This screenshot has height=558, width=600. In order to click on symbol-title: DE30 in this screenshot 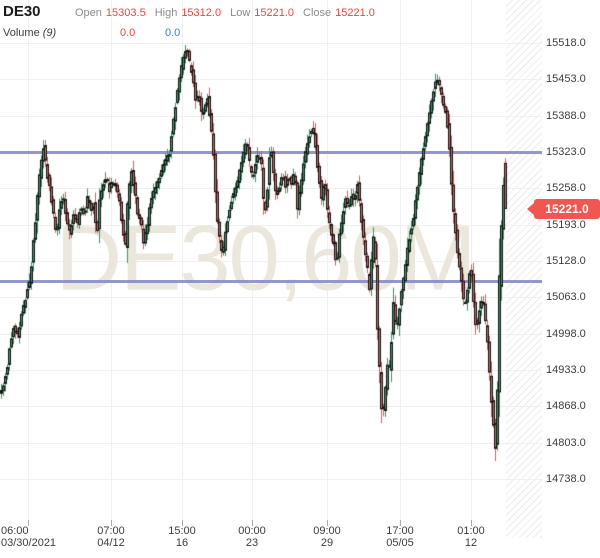, I will do `click(22, 11)`.